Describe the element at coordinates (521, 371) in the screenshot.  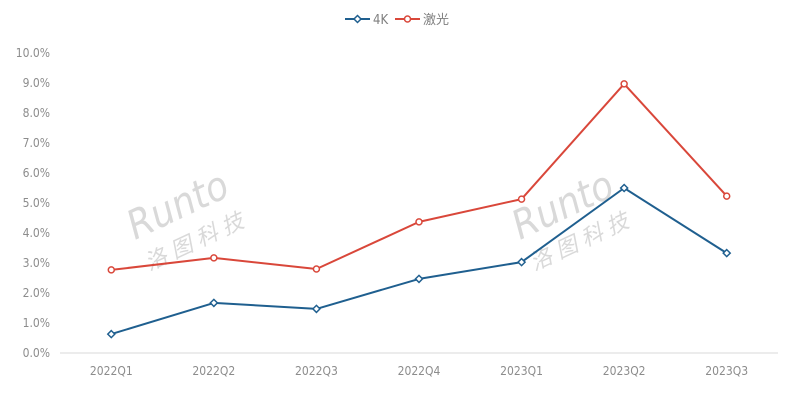
I see `x-tick-label: 2023Q1` at that location.